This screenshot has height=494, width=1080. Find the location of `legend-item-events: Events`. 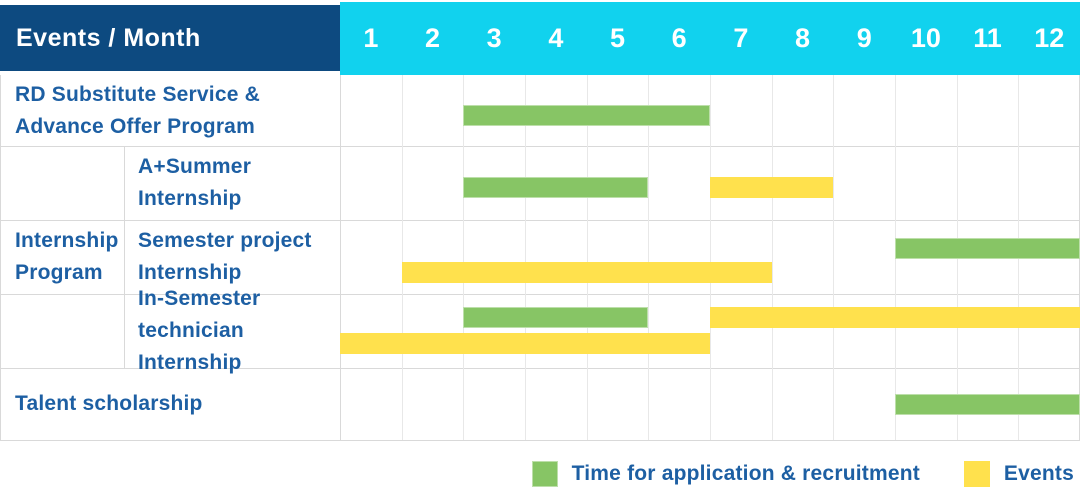

legend-item-events: Events is located at coordinates (1018, 474).